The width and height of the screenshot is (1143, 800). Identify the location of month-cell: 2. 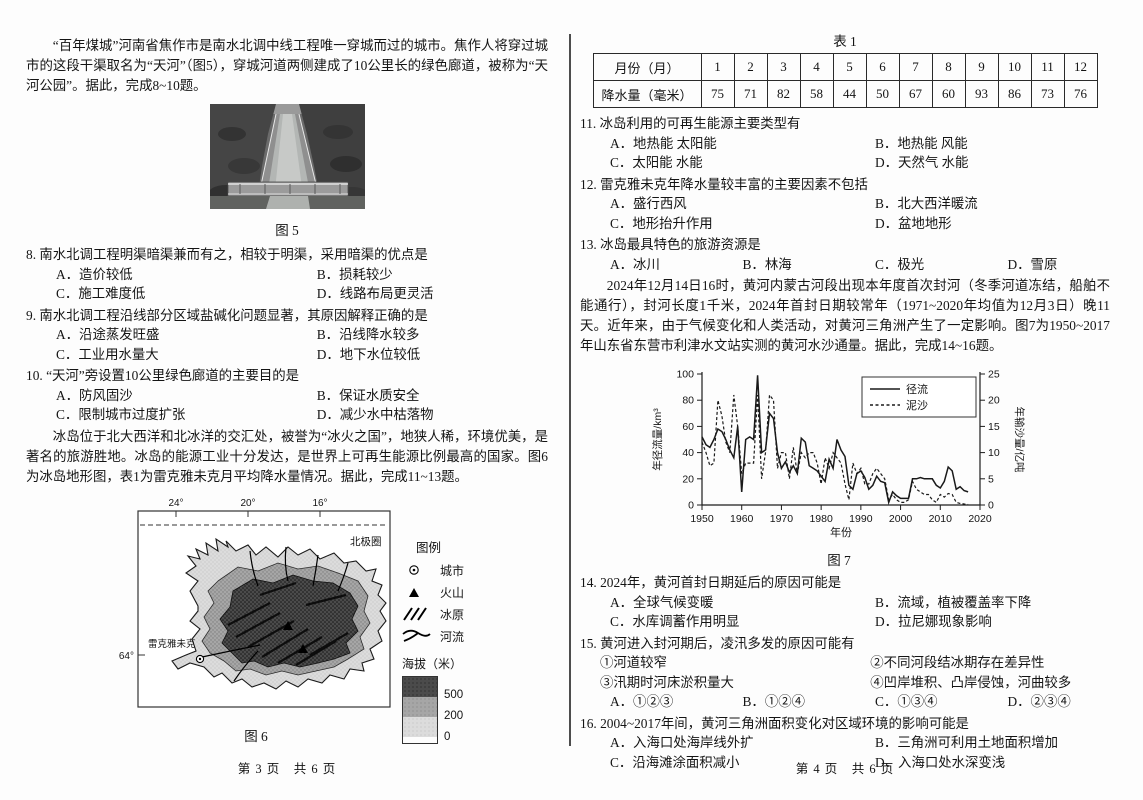
(750, 67).